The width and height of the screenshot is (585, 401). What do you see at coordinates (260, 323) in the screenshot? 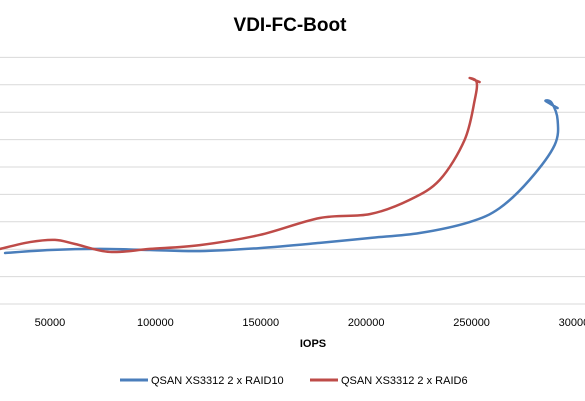
I see `x-tick-label: 150000` at bounding box center [260, 323].